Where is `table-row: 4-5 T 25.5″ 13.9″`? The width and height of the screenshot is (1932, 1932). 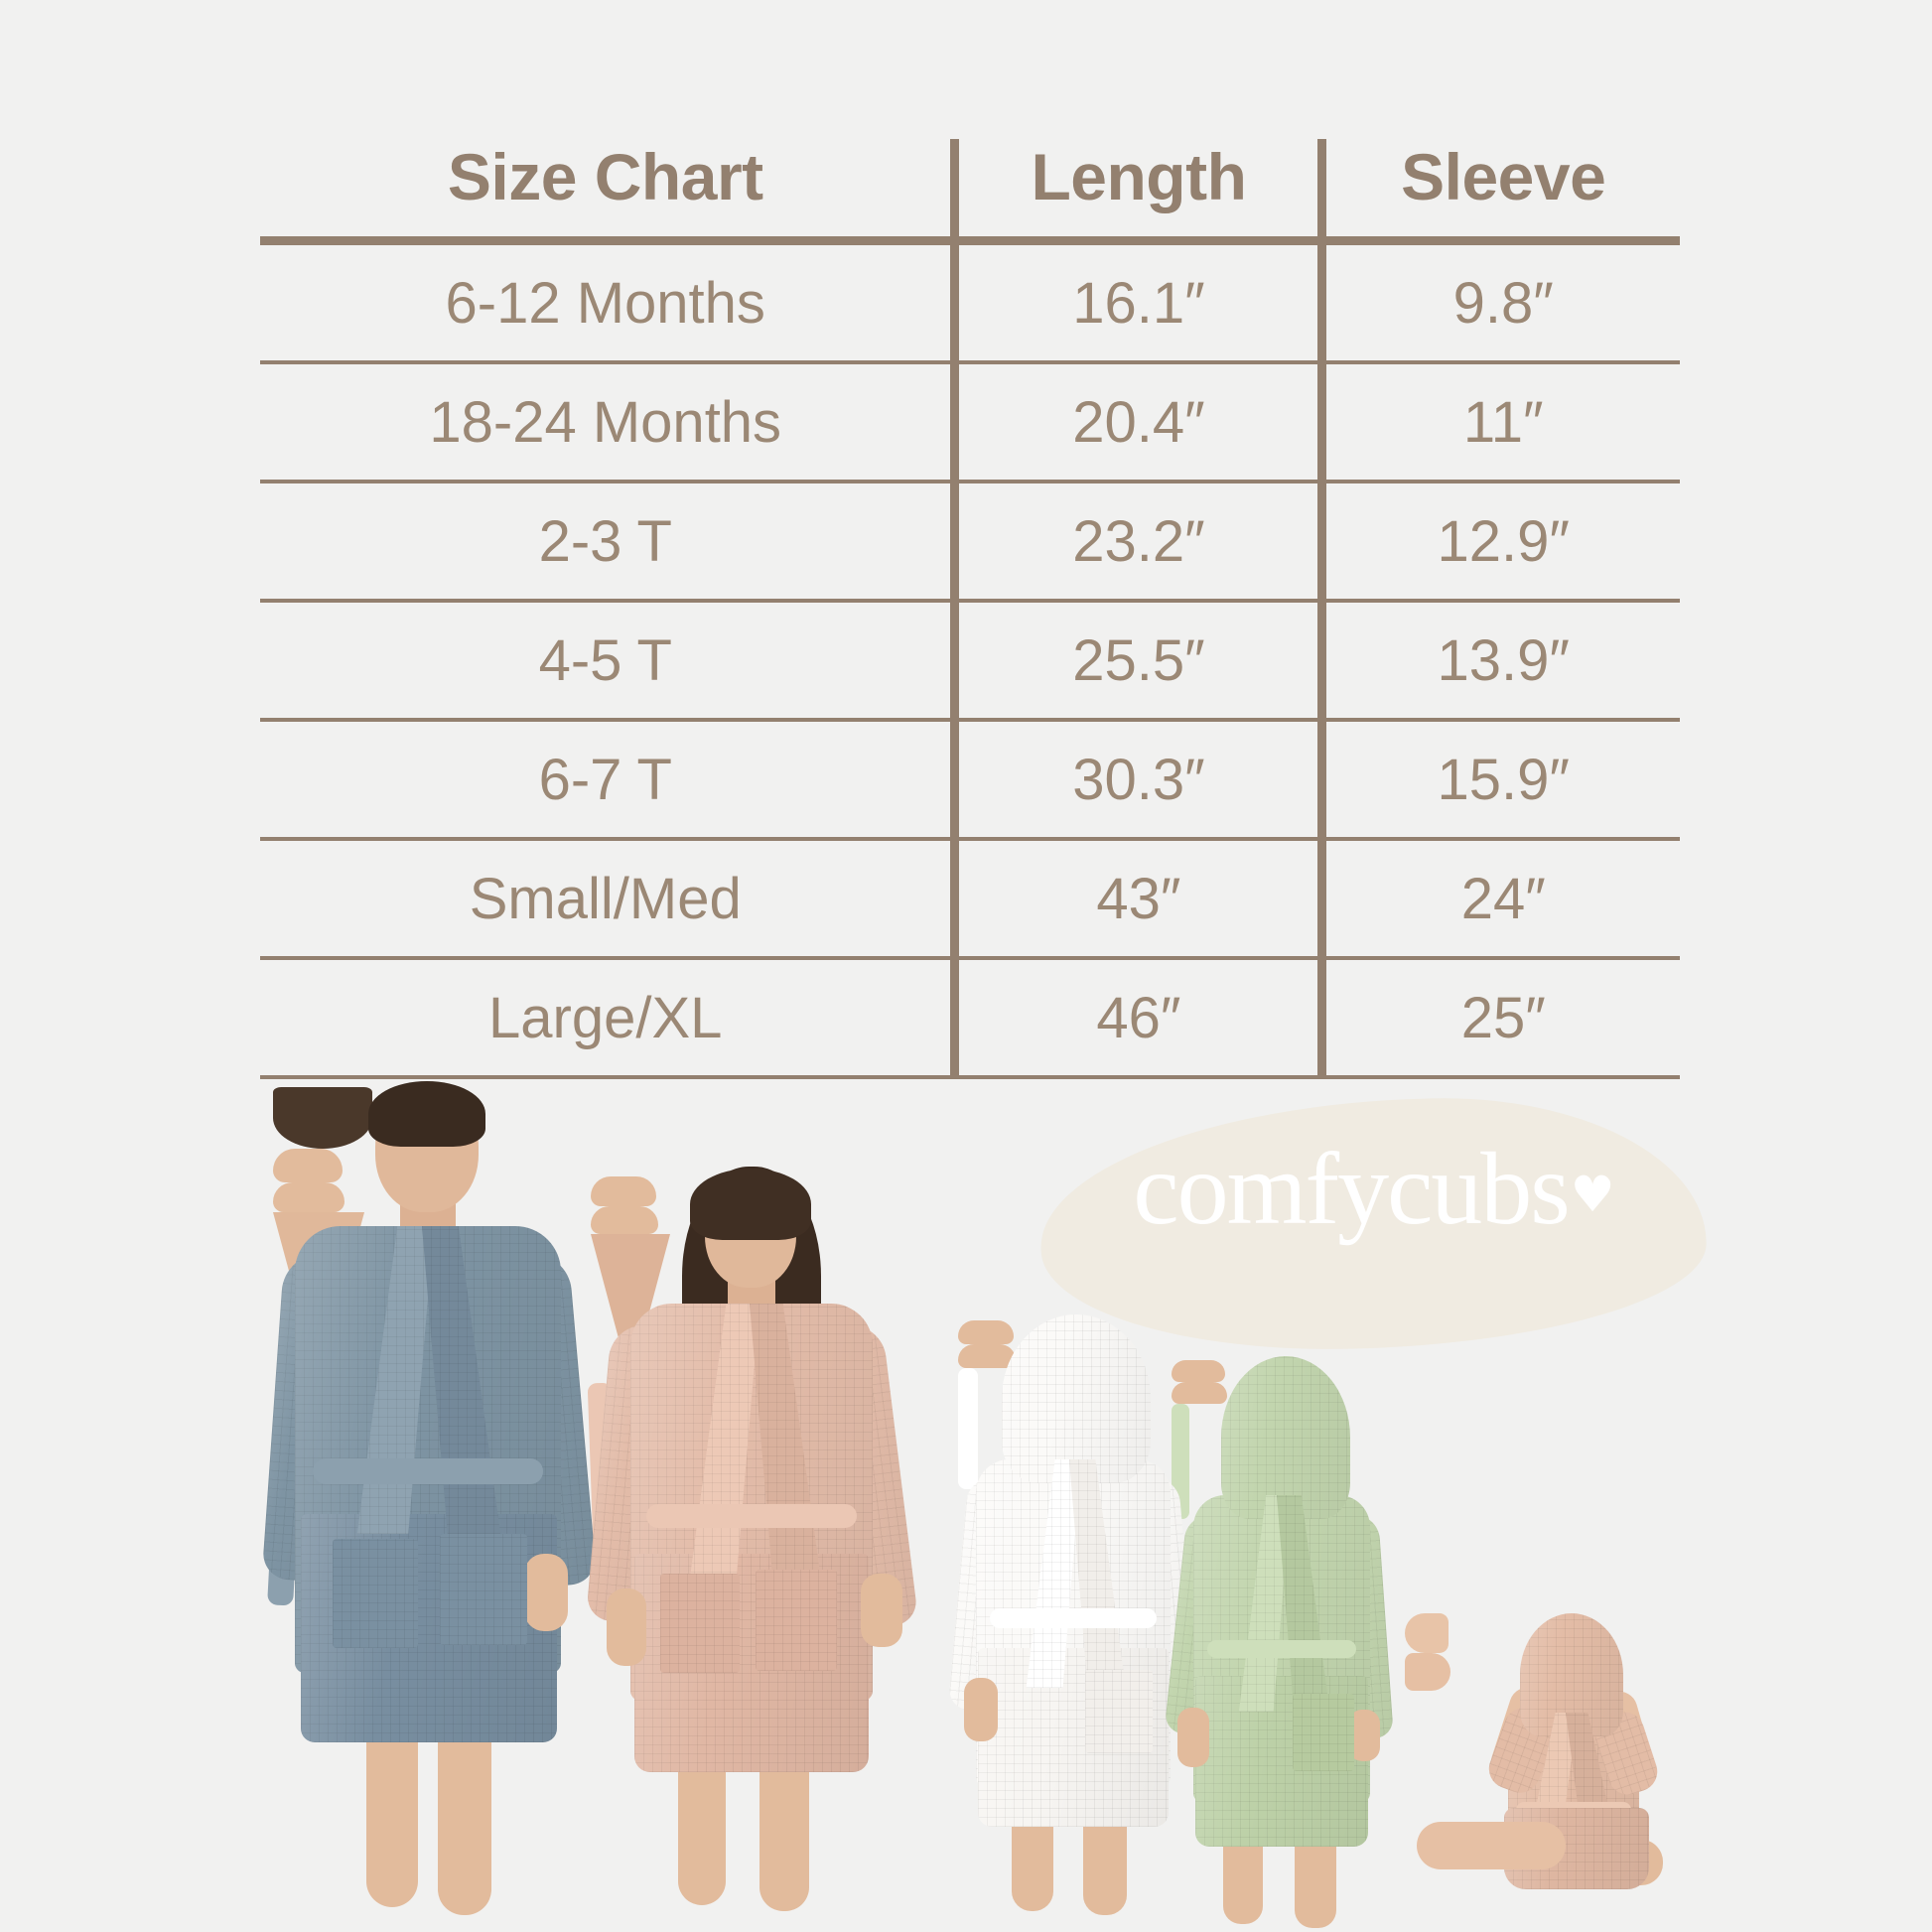 table-row: 4-5 T 25.5″ 13.9″ is located at coordinates (970, 662).